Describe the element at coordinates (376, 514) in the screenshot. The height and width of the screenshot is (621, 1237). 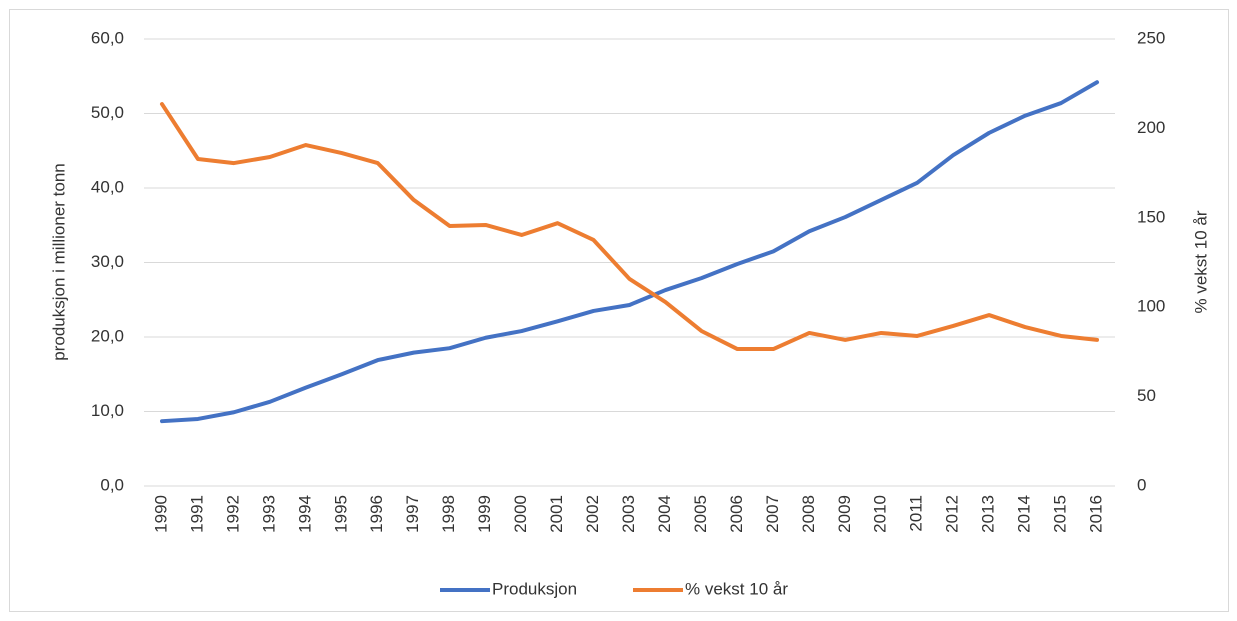
I see `x-tick-label: 1996` at that location.